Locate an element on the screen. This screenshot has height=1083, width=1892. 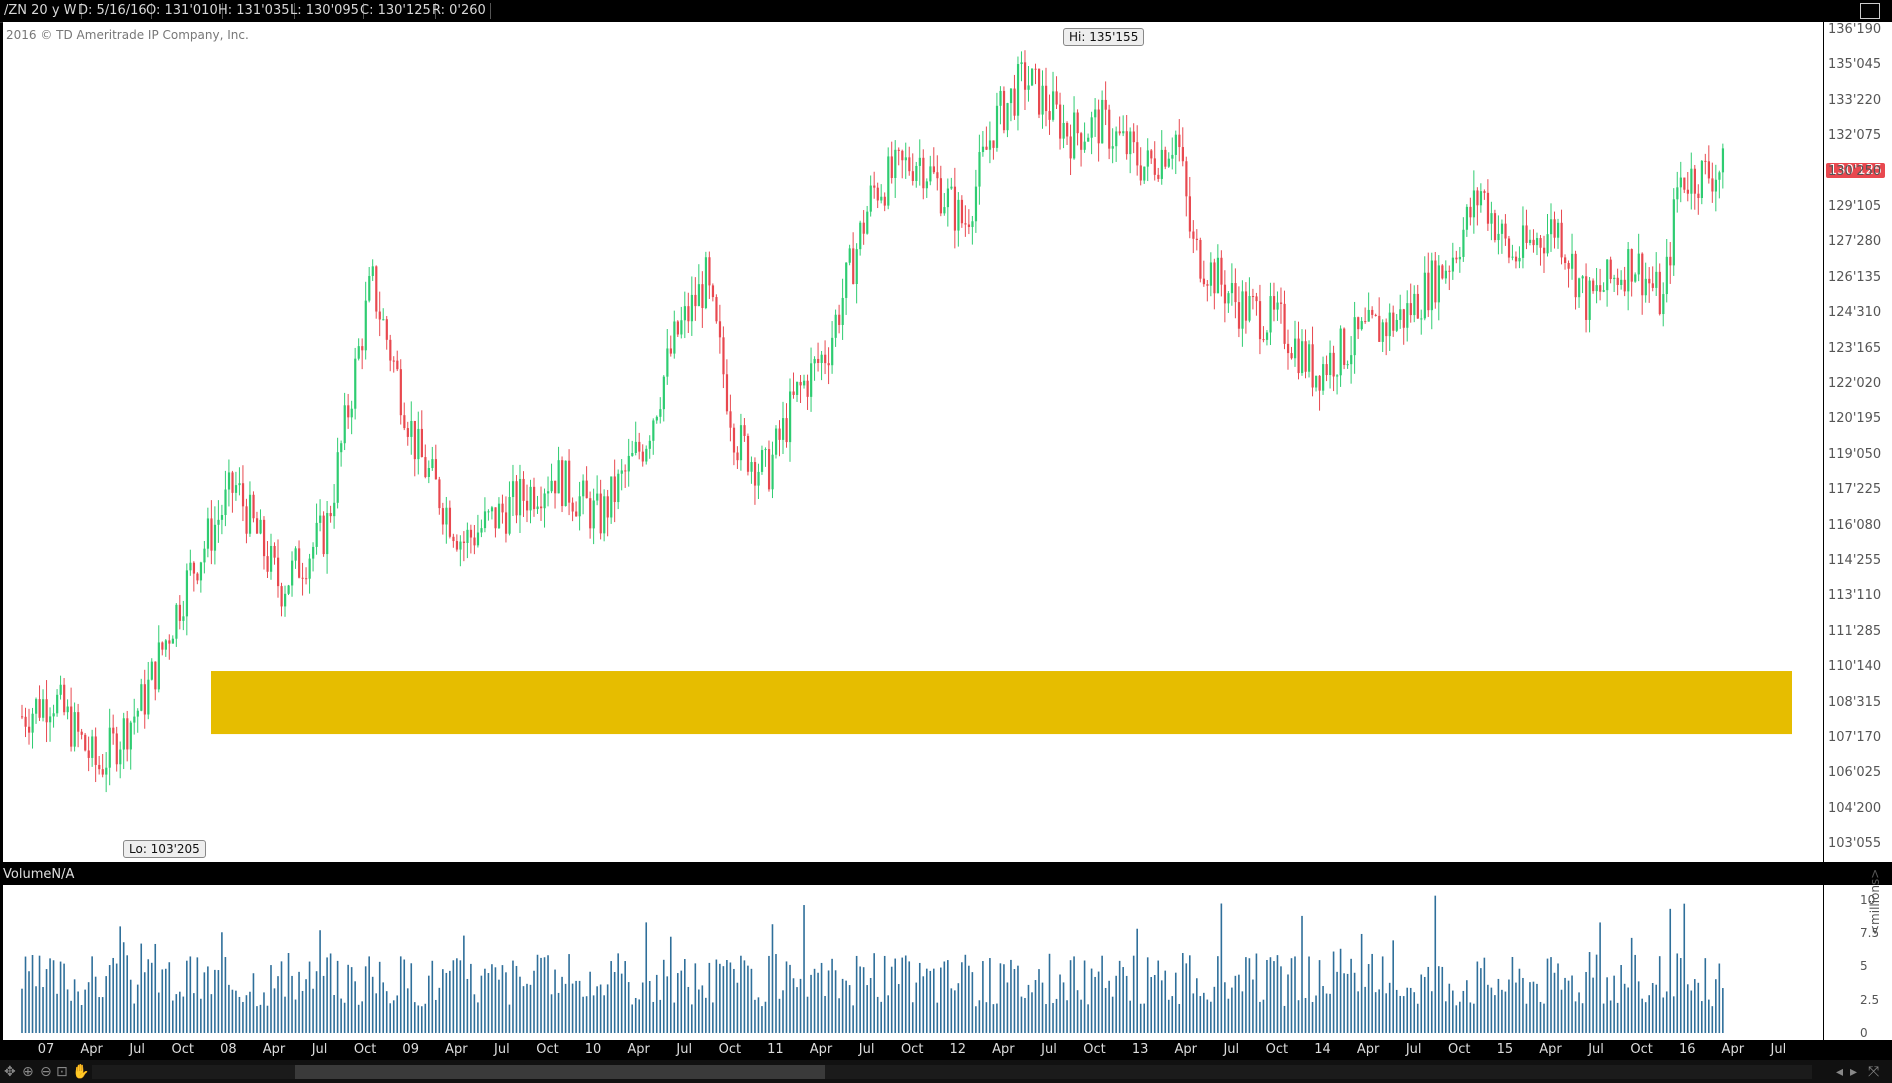
time-tick-label: 11 is located at coordinates (775, 1049).